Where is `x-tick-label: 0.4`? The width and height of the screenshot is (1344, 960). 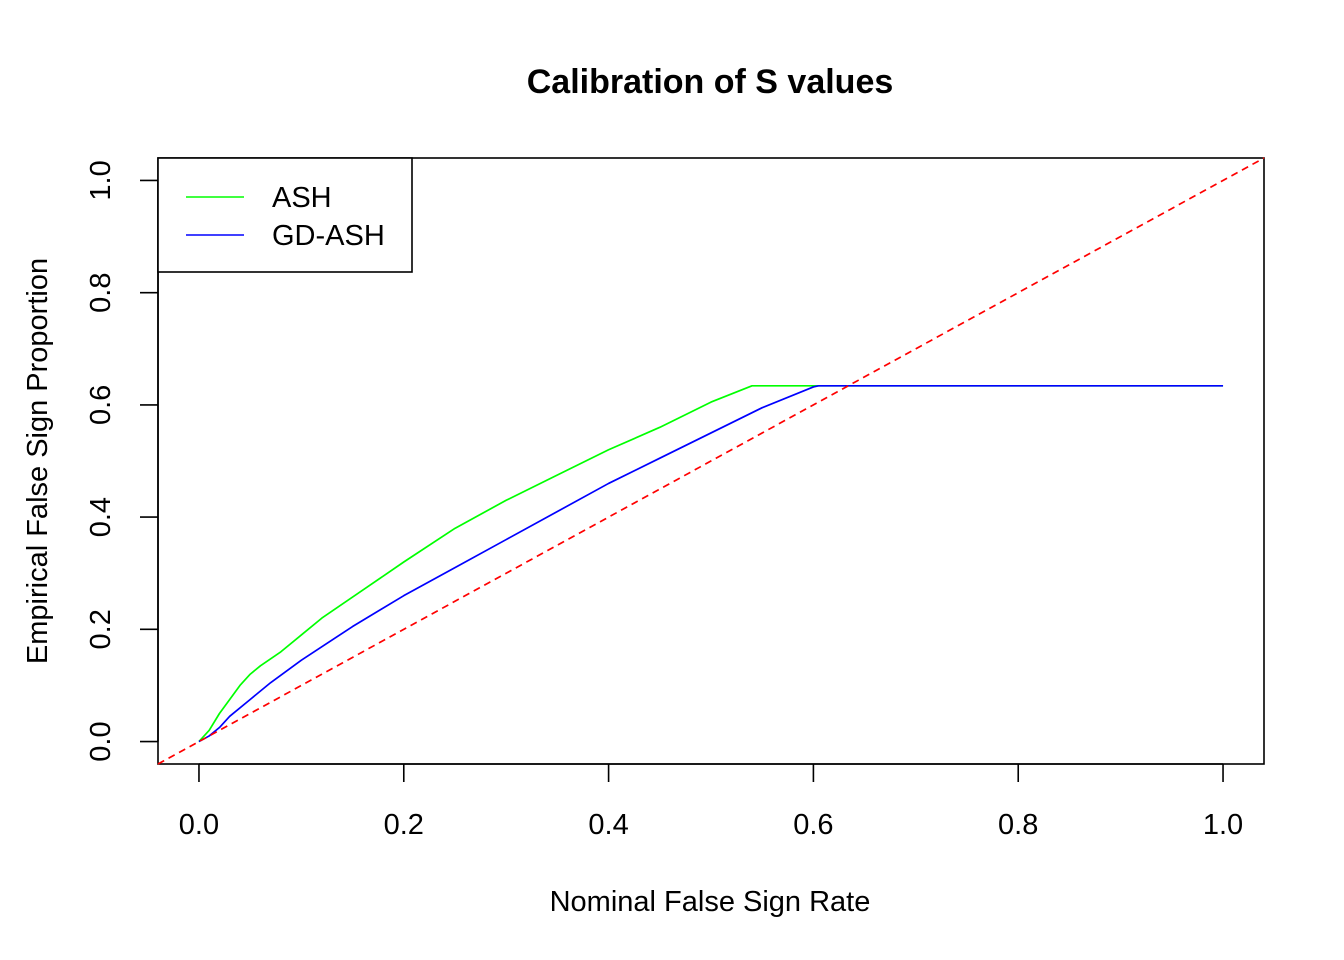 x-tick-label: 0.4 is located at coordinates (608, 825).